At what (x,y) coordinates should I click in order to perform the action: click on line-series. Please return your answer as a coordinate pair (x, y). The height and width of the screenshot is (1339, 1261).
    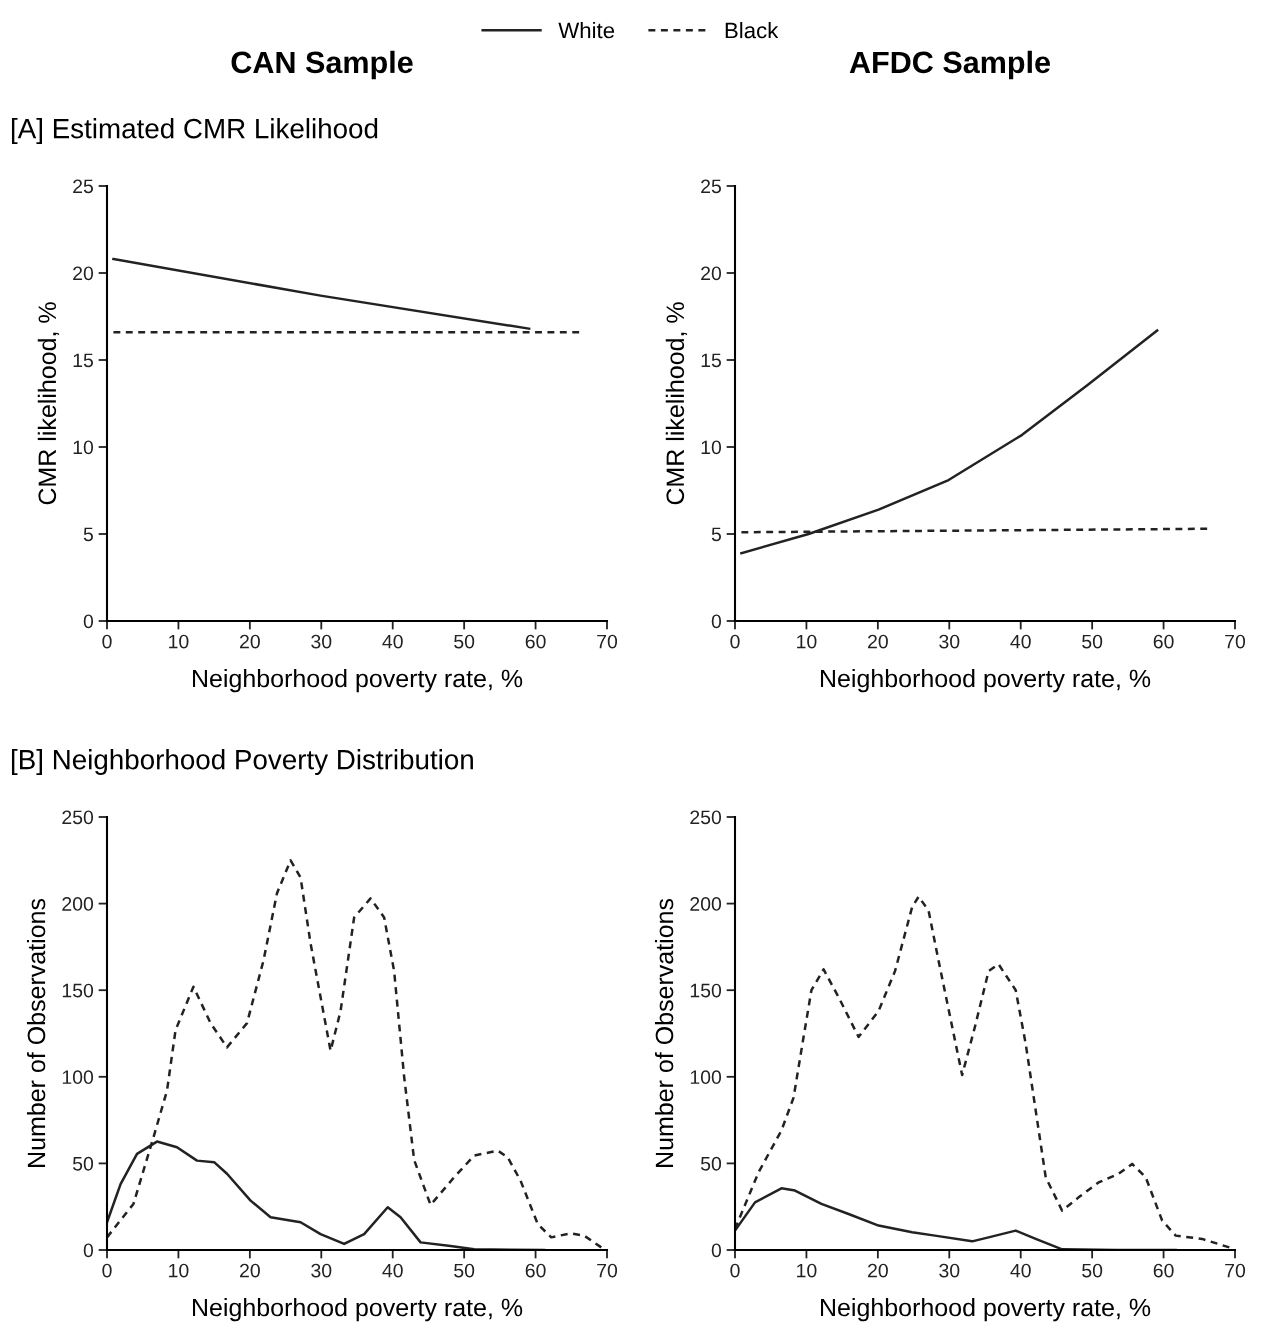
    Looking at the image, I should click on (355, 1054).